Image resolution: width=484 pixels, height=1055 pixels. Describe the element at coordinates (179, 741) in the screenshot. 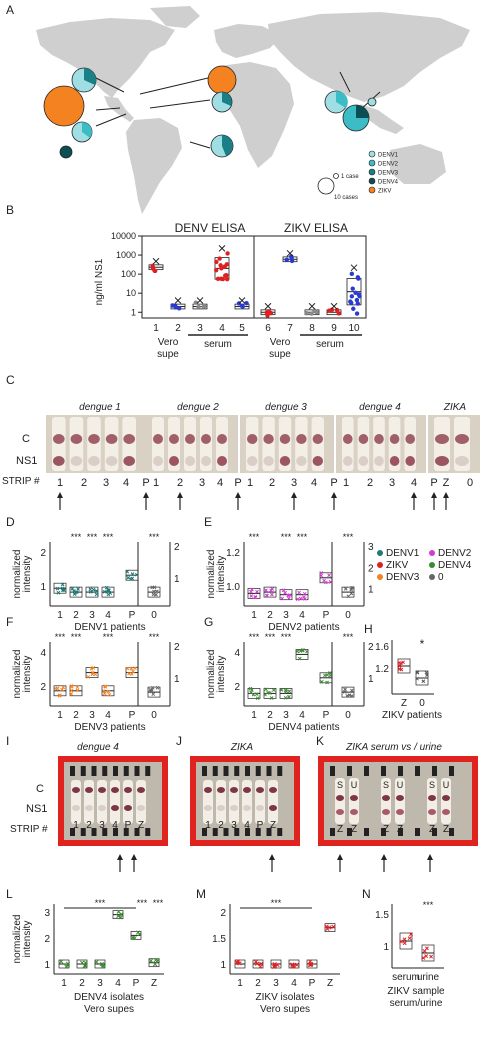

I see `panel-label-j: J` at that location.